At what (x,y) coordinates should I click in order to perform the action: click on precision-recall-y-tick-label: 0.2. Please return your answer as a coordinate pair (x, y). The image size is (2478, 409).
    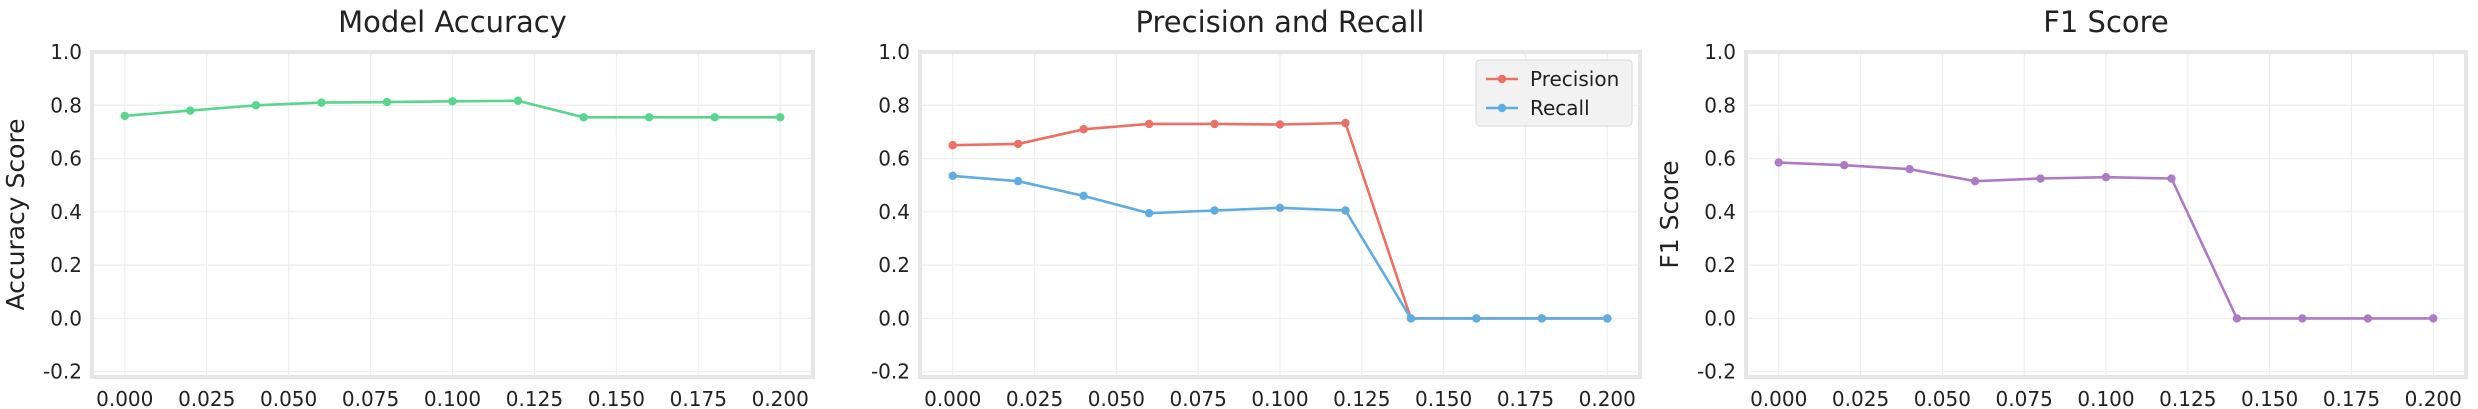
    Looking at the image, I should click on (894, 265).